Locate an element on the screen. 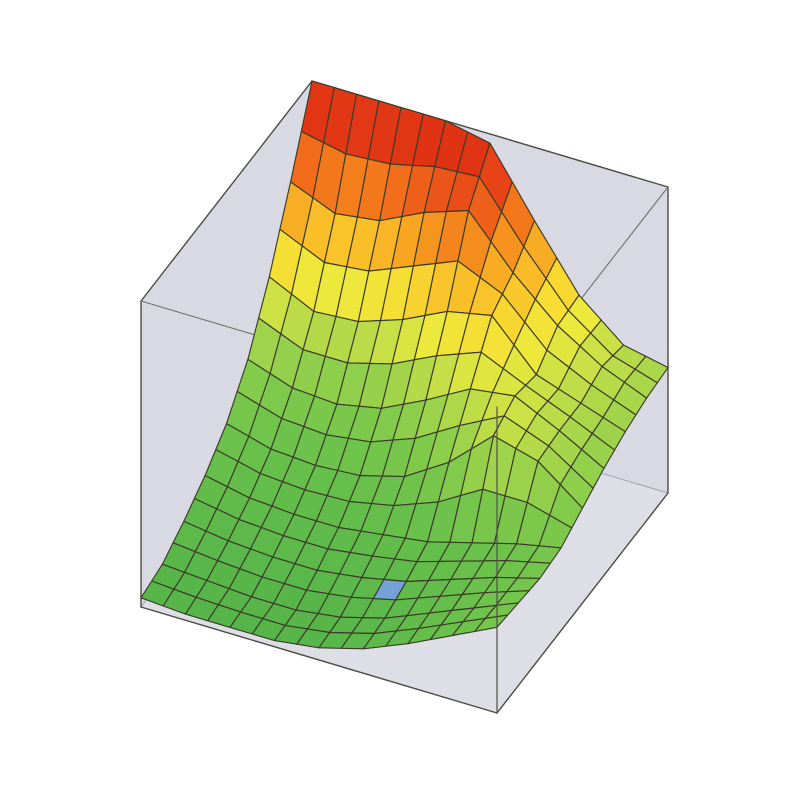 Image resolution: width=800 pixels, height=800 pixels. surface-cell is located at coordinates (491, 623).